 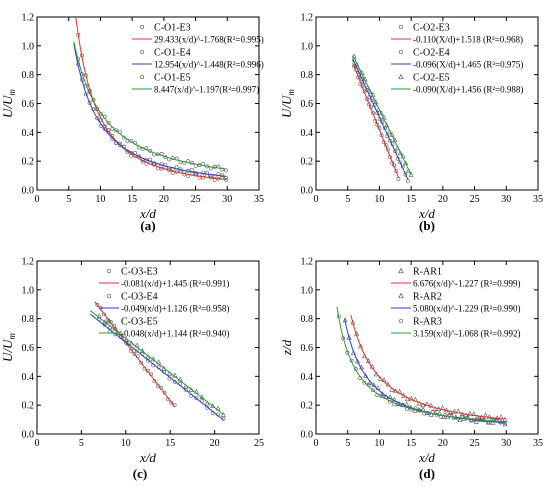 What do you see at coordinates (411, 199) in the screenshot?
I see `x-tick-label: 15` at bounding box center [411, 199].